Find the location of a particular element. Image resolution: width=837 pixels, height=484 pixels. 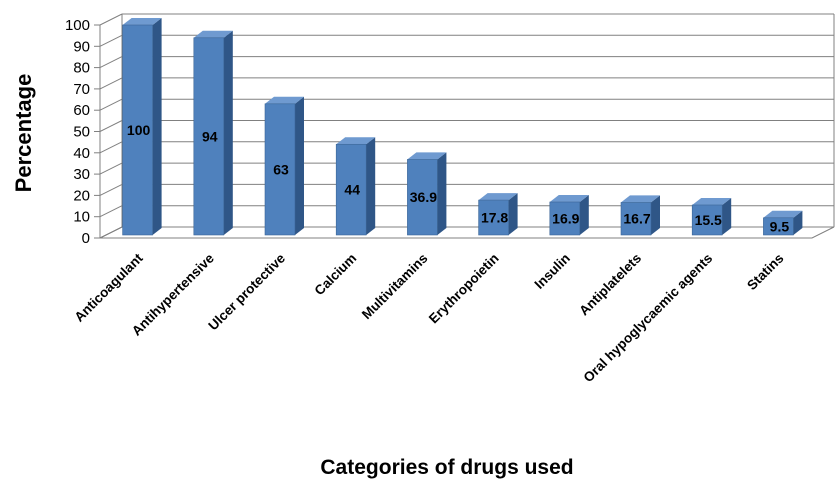

bar-value-label: 100 is located at coordinates (139, 130).